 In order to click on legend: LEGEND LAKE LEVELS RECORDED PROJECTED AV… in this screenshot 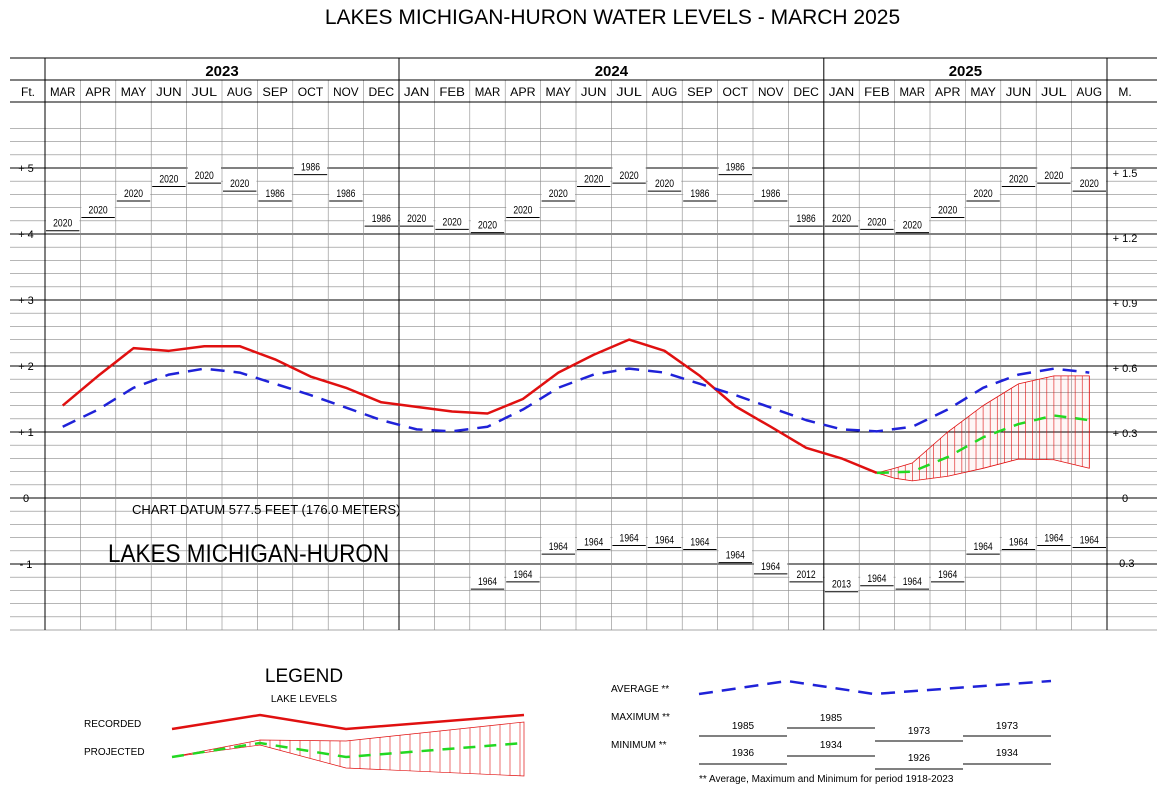, I will do `click(568, 725)`.